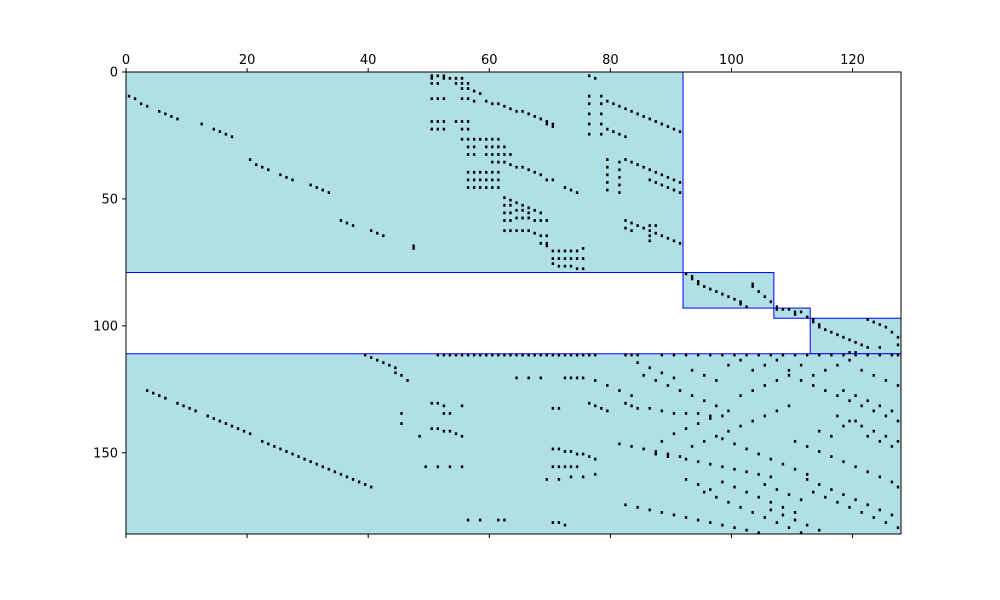 This screenshot has width=1000, height=600. Describe the element at coordinates (105, 326) in the screenshot. I see `y-tick-label: 100` at that location.